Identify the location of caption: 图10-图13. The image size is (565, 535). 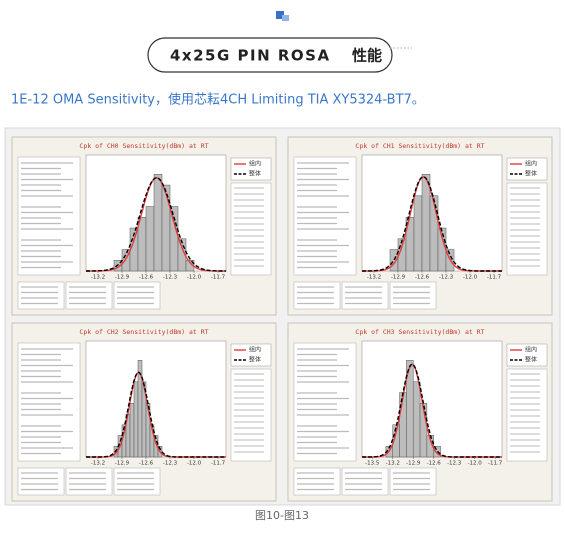
(282, 515).